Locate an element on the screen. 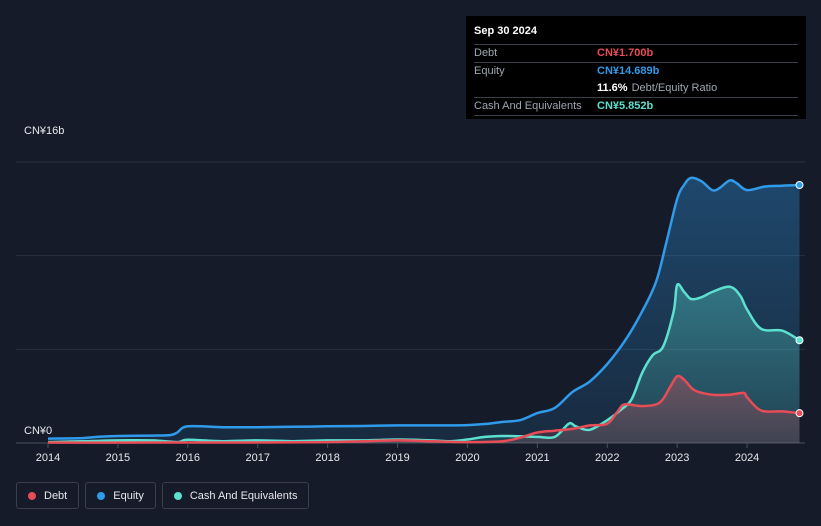 This screenshot has width=821, height=526. legend-item-debt: Debt is located at coordinates (48, 495).